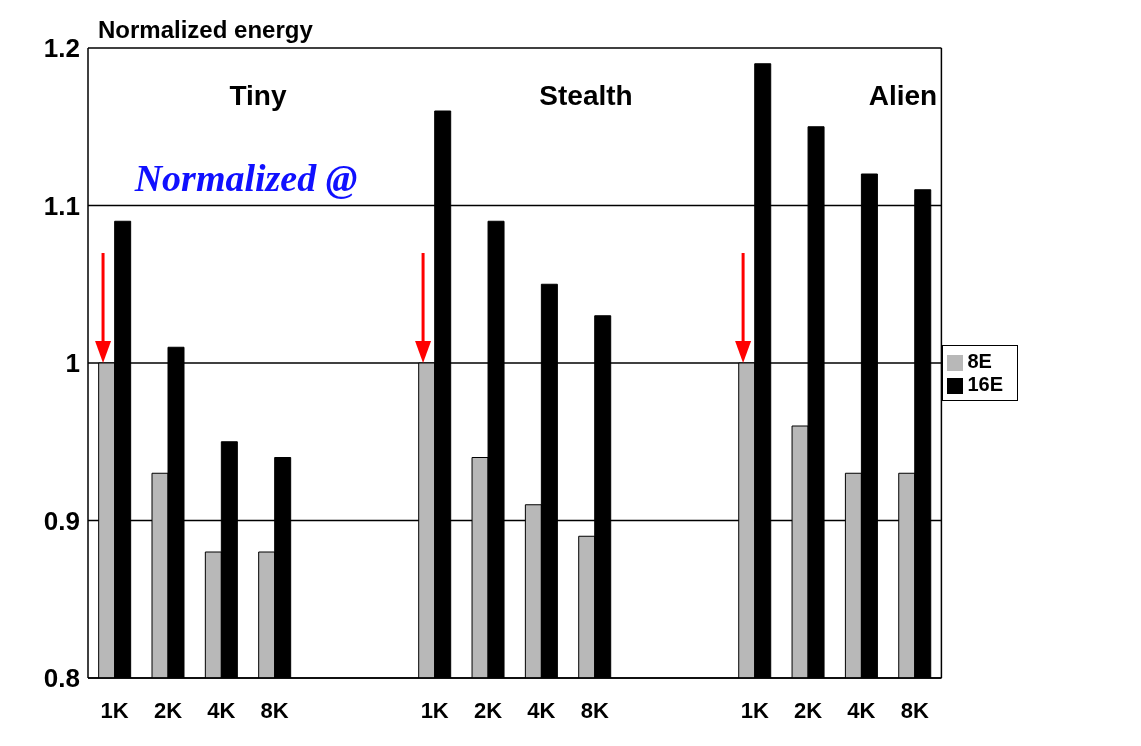 The image size is (1141, 746). I want to click on legend-label: 8E, so click(979, 361).